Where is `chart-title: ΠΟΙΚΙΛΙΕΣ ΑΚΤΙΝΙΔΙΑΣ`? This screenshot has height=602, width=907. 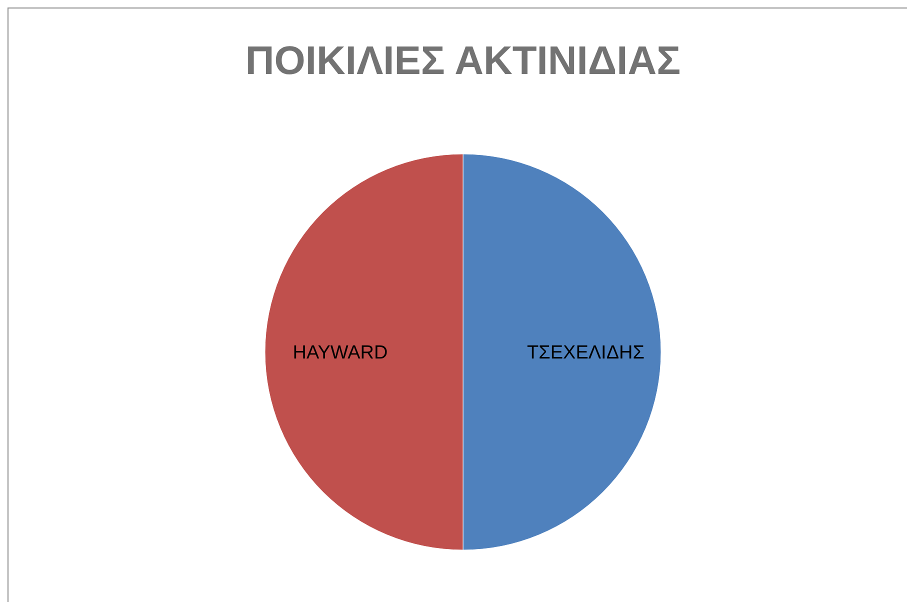
chart-title: ΠΟΙΚΙΛΙΕΣ ΑΚΤΙΝΙΔΙΑΣ is located at coordinates (463, 61).